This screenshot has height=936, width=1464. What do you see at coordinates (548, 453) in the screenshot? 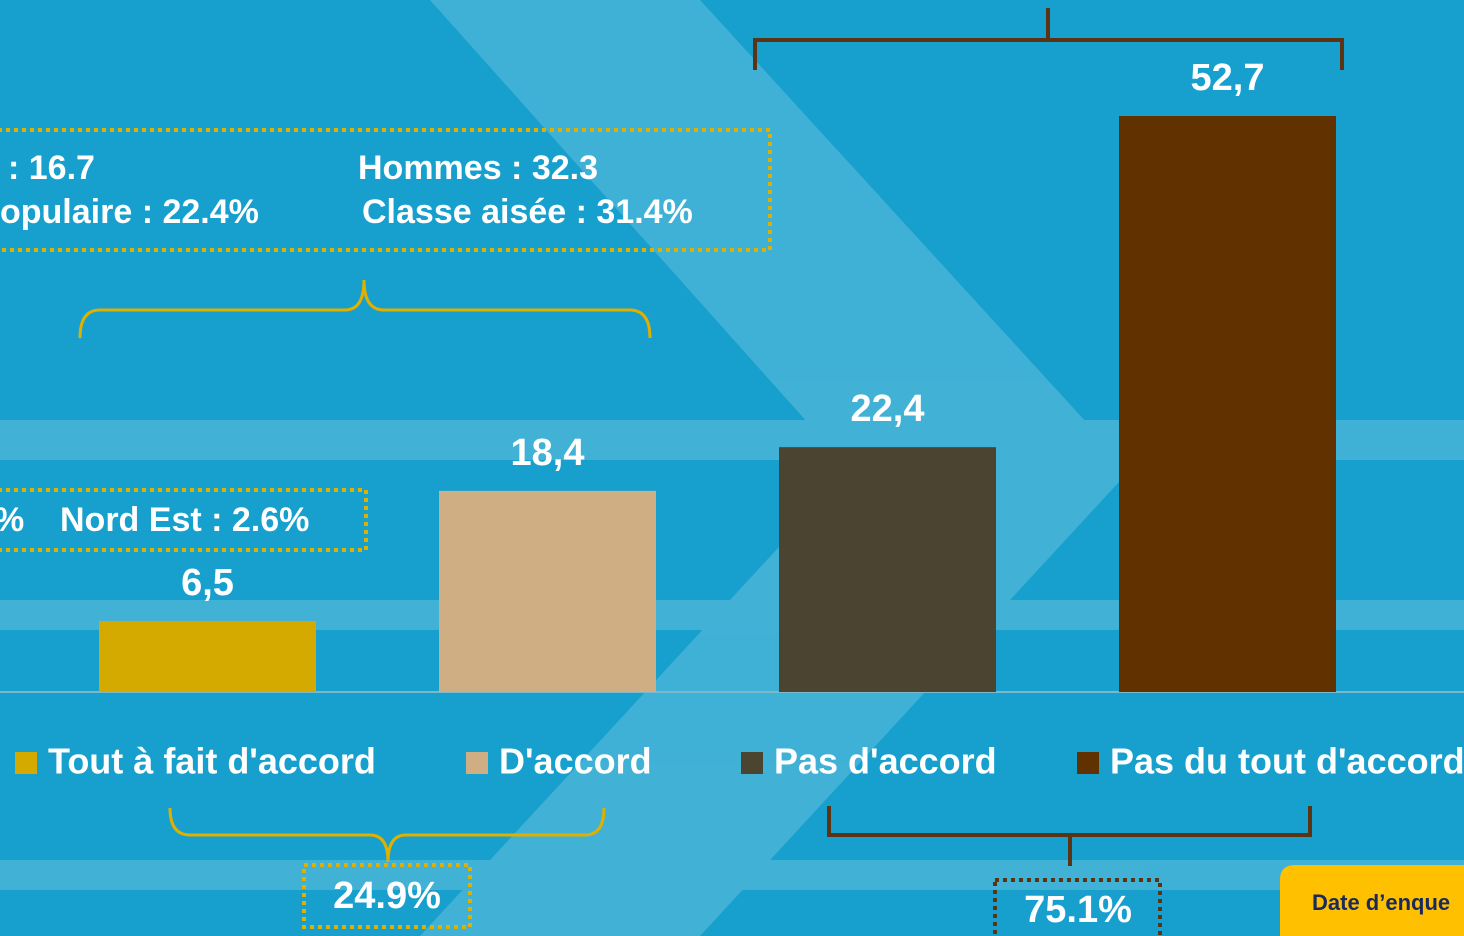
I see `value-label: 18,4` at bounding box center [548, 453].